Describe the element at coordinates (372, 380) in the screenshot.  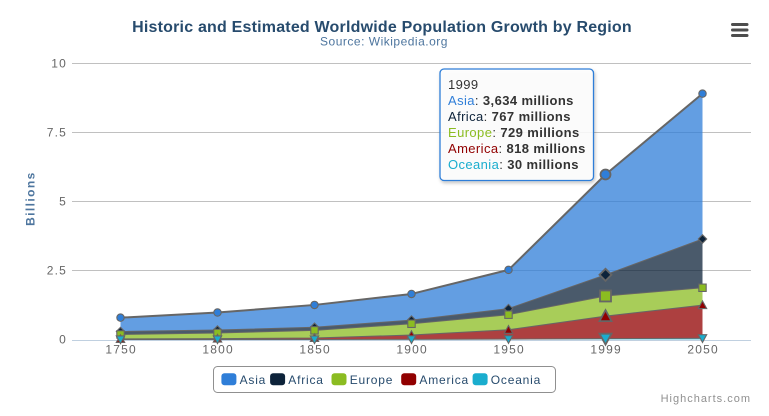
I see `svg-text: Europe` at that location.